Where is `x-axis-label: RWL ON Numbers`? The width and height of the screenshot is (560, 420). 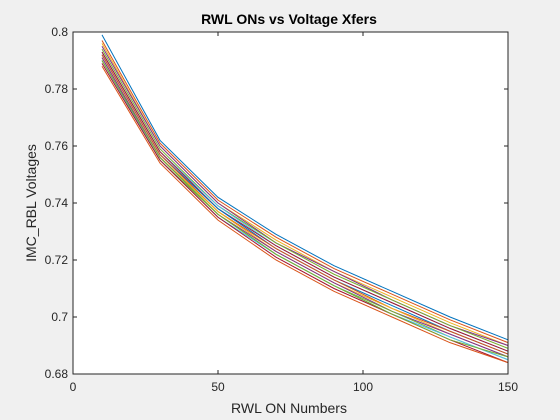 x-axis-label: RWL ON Numbers is located at coordinates (289, 408).